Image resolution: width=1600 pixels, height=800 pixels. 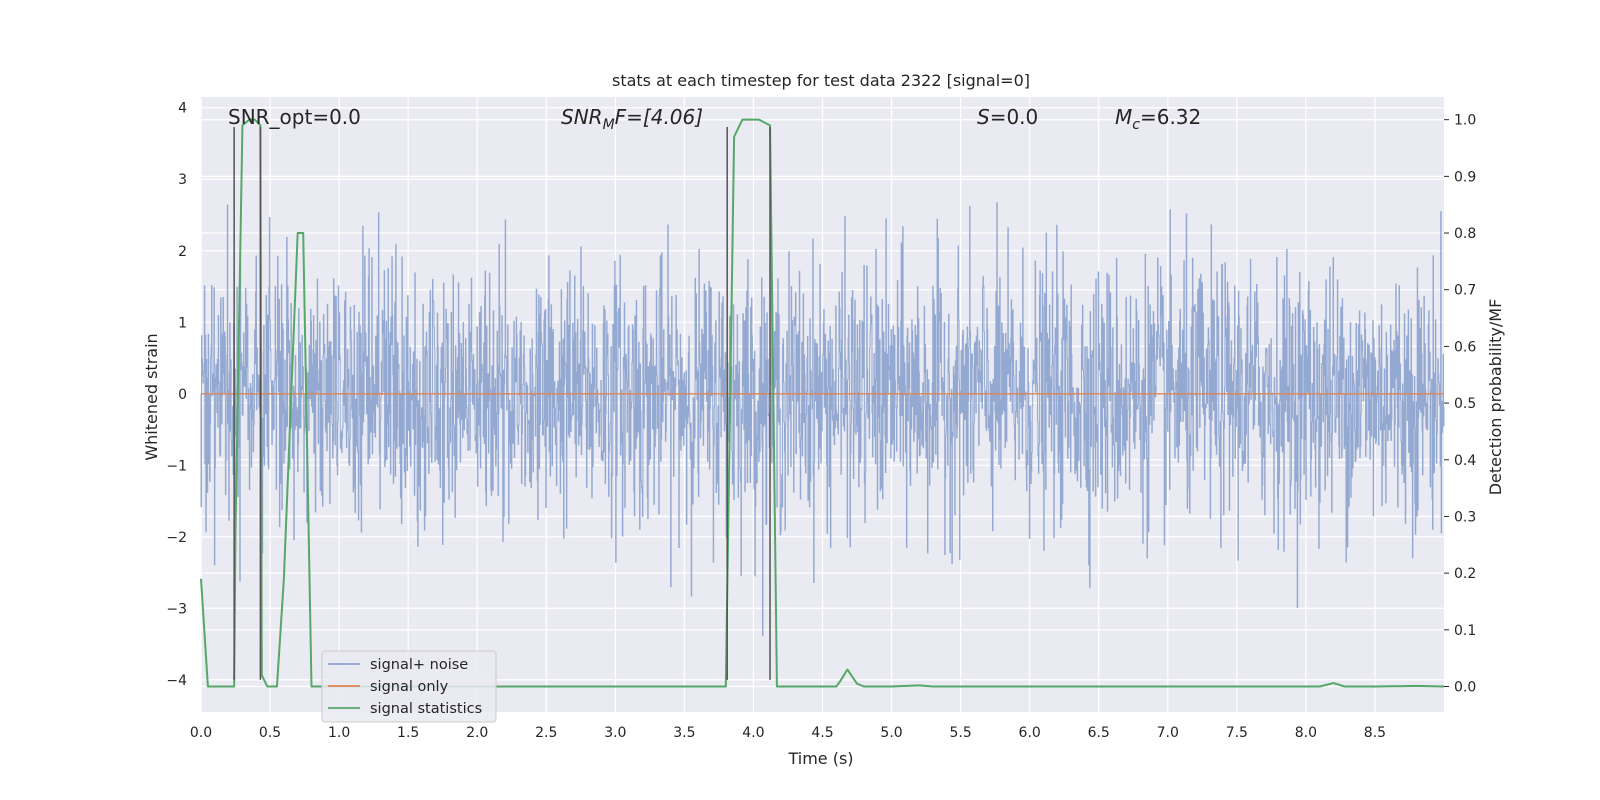 I want to click on legend-label-signal-only: signal only, so click(x=409, y=687).